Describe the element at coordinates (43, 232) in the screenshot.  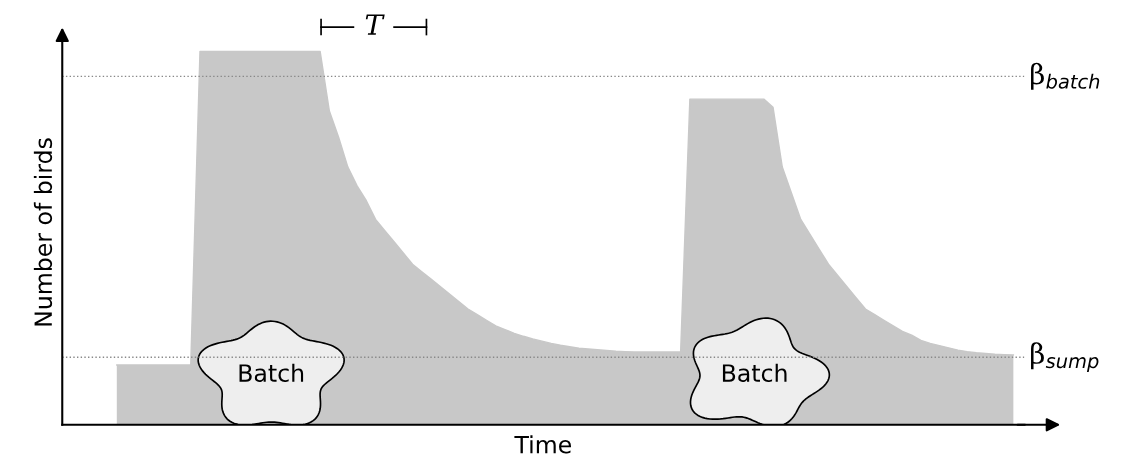
I see `y-axis-title: Number of birds` at that location.